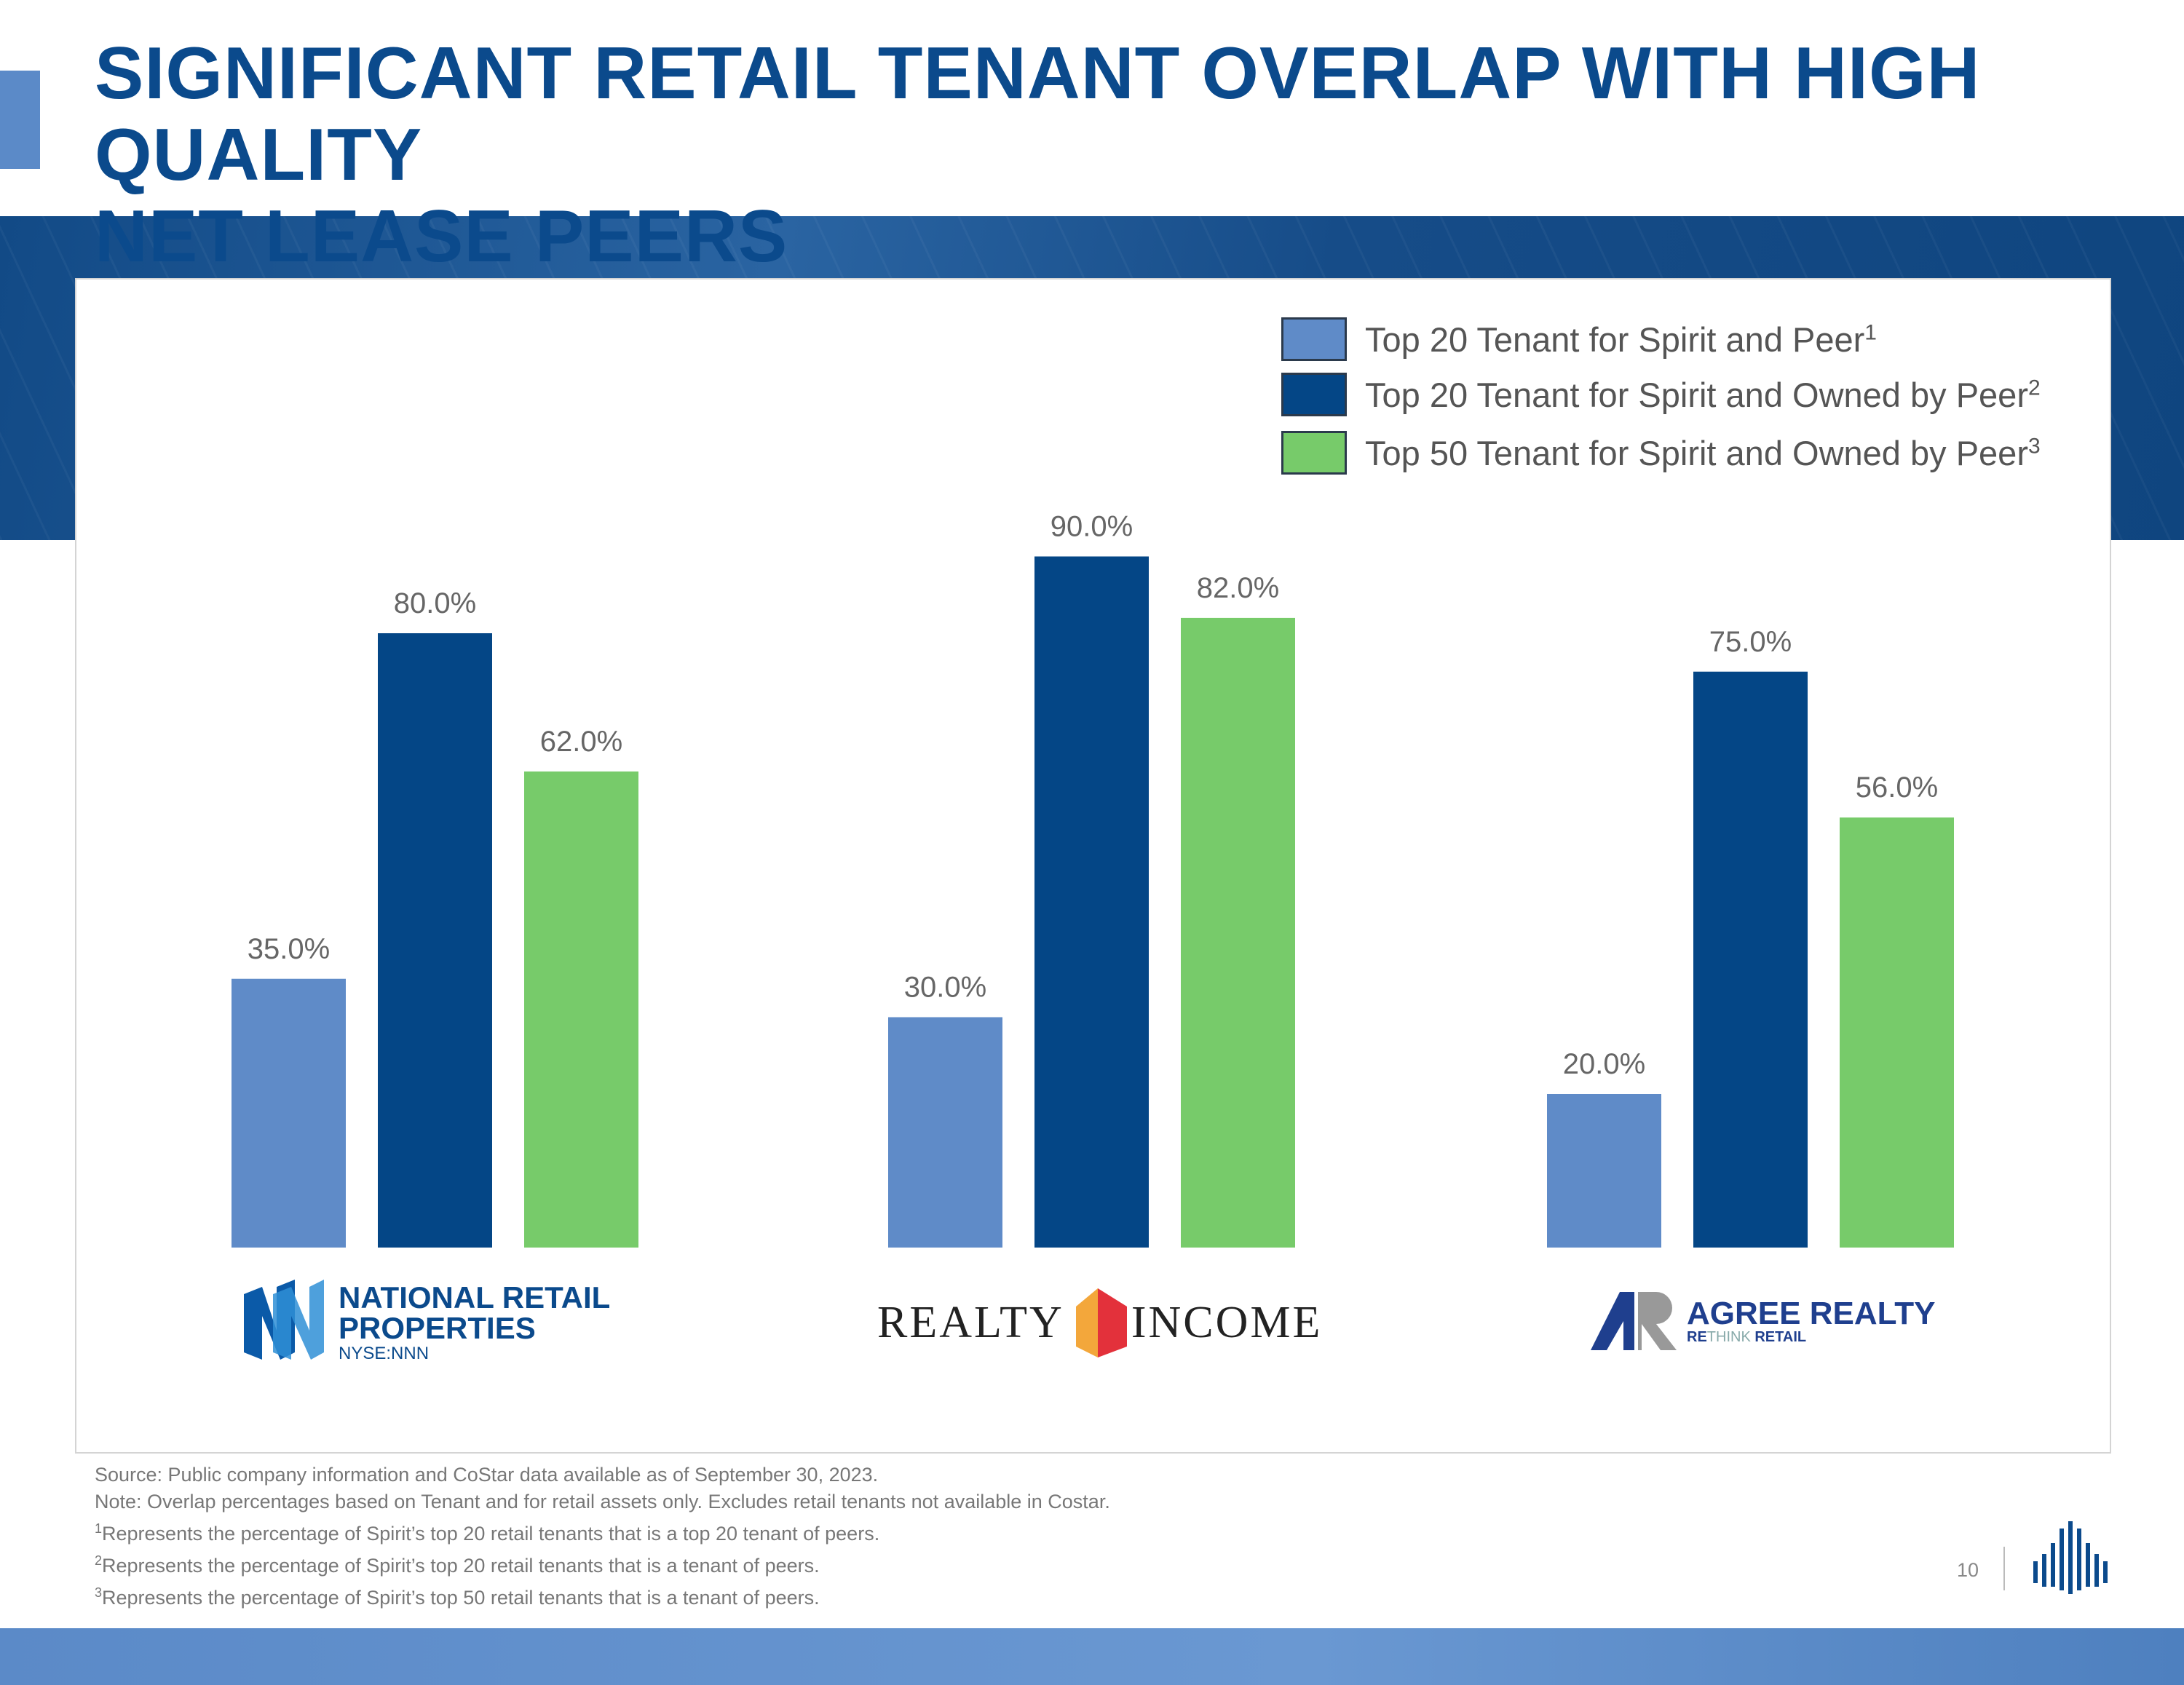 The image size is (2184, 1685). I want to click on data-label: 35.0%, so click(289, 949).